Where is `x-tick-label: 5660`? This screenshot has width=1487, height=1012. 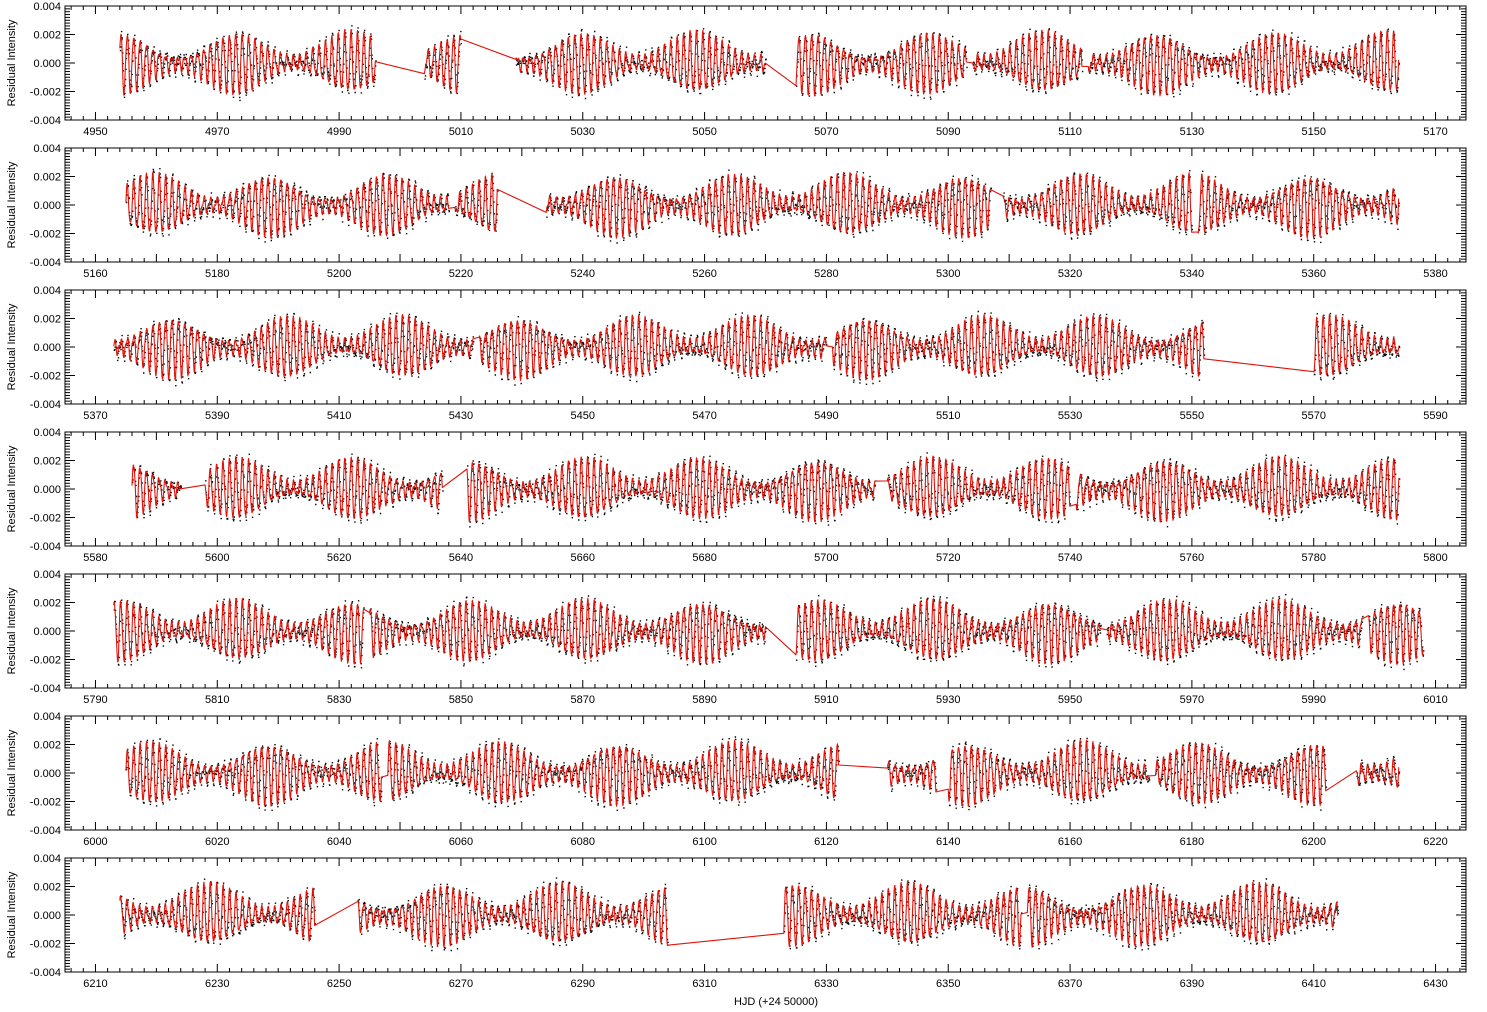
x-tick-label: 5660 is located at coordinates (583, 558).